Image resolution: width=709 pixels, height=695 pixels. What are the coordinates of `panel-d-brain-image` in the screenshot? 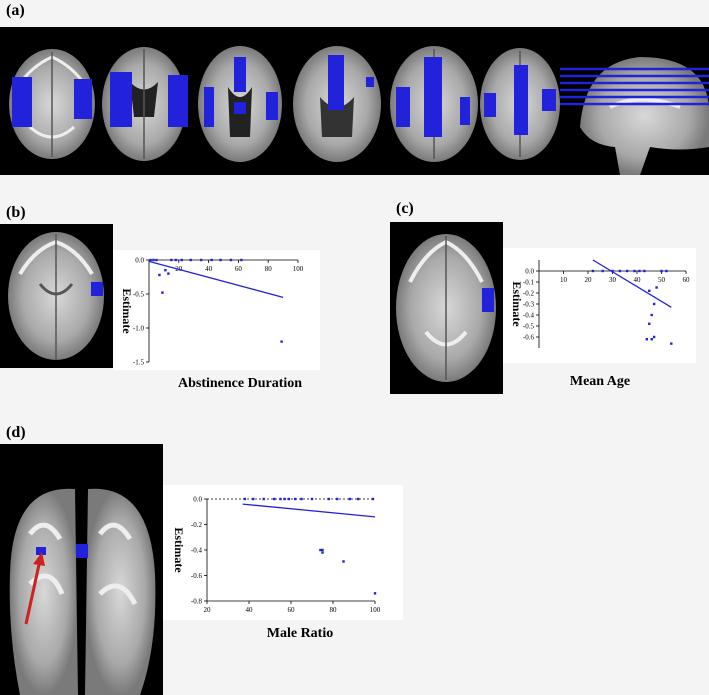 It's located at (82, 591).